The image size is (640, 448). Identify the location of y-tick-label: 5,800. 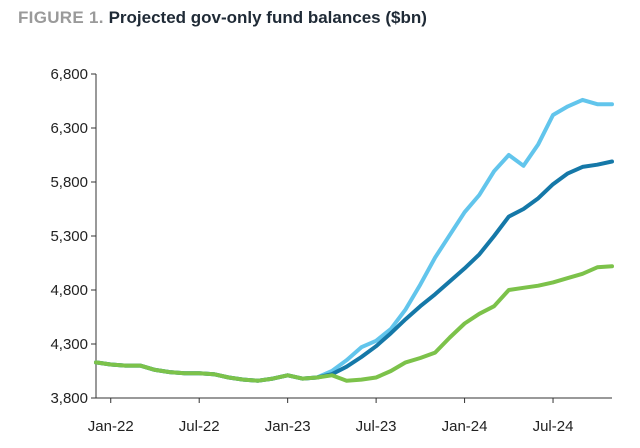
(69, 182).